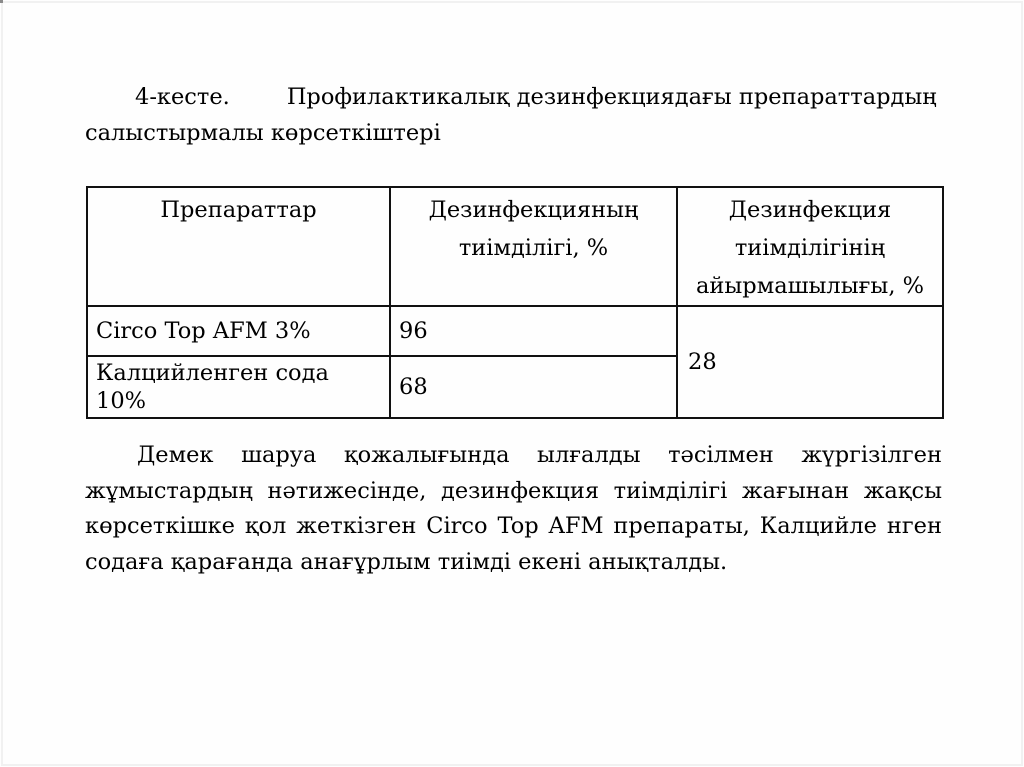 The height and width of the screenshot is (767, 1024). Describe the element at coordinates (263, 133) in the screenshot. I see `caption-line-2: салыстырмалы көрсеткіштері` at that location.